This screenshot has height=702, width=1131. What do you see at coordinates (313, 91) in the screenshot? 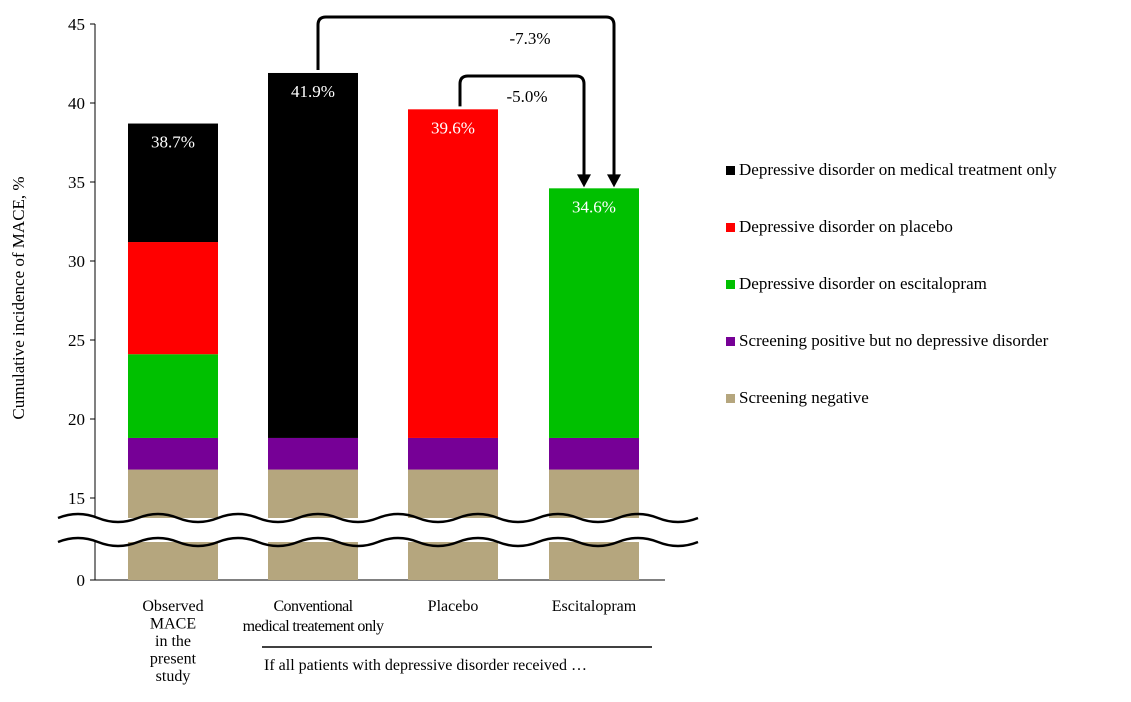
I see `total-label: 41.9%` at bounding box center [313, 91].